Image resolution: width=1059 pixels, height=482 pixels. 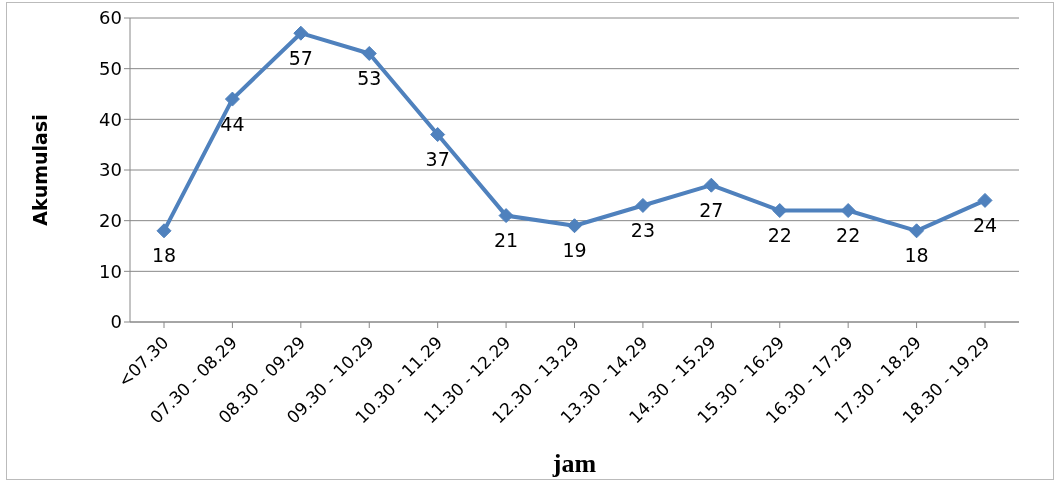 What do you see at coordinates (116, 322) in the screenshot?
I see `y-tick-label: 0` at bounding box center [116, 322].